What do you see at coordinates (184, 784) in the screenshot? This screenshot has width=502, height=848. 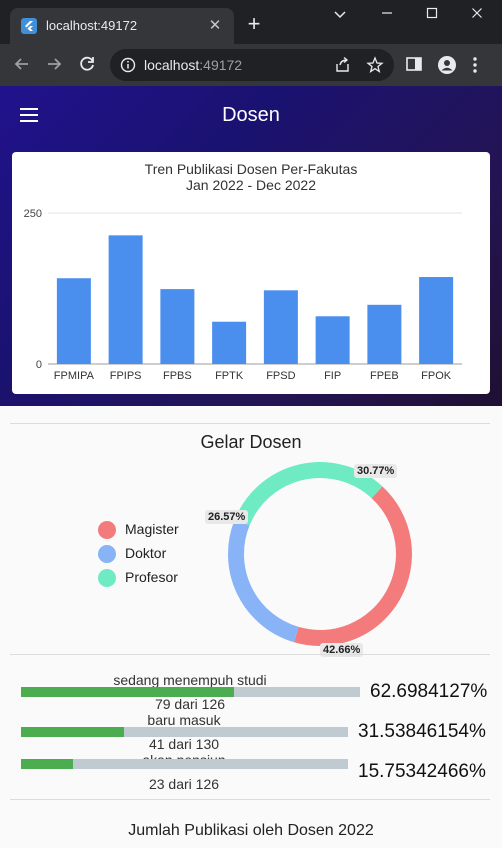 I see `stat-count: 23 dari 126` at bounding box center [184, 784].